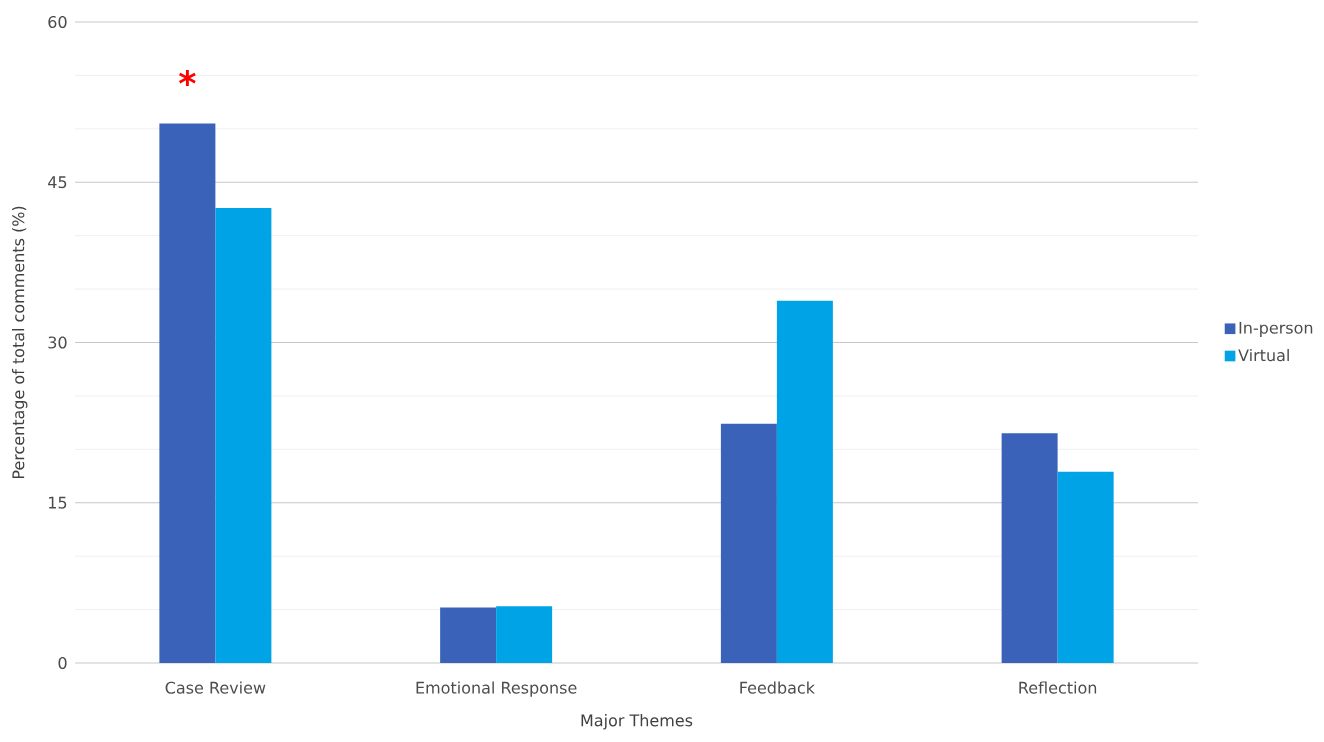  I want to click on y-axis-title: Percentage of total comments (%), so click(19, 342).